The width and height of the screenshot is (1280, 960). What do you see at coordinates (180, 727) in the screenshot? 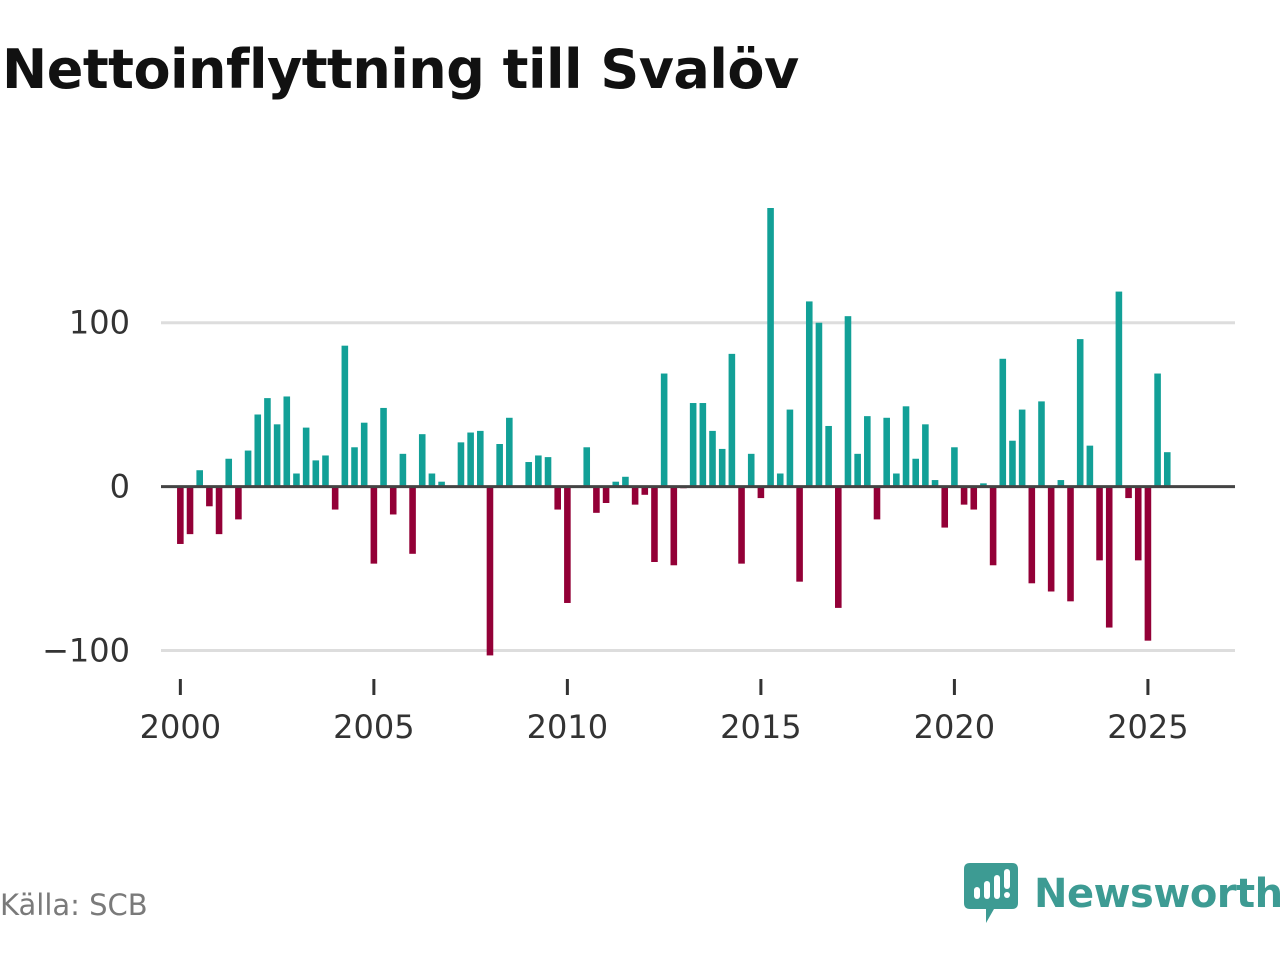
I see `x-tick-label: 2000` at bounding box center [180, 727].